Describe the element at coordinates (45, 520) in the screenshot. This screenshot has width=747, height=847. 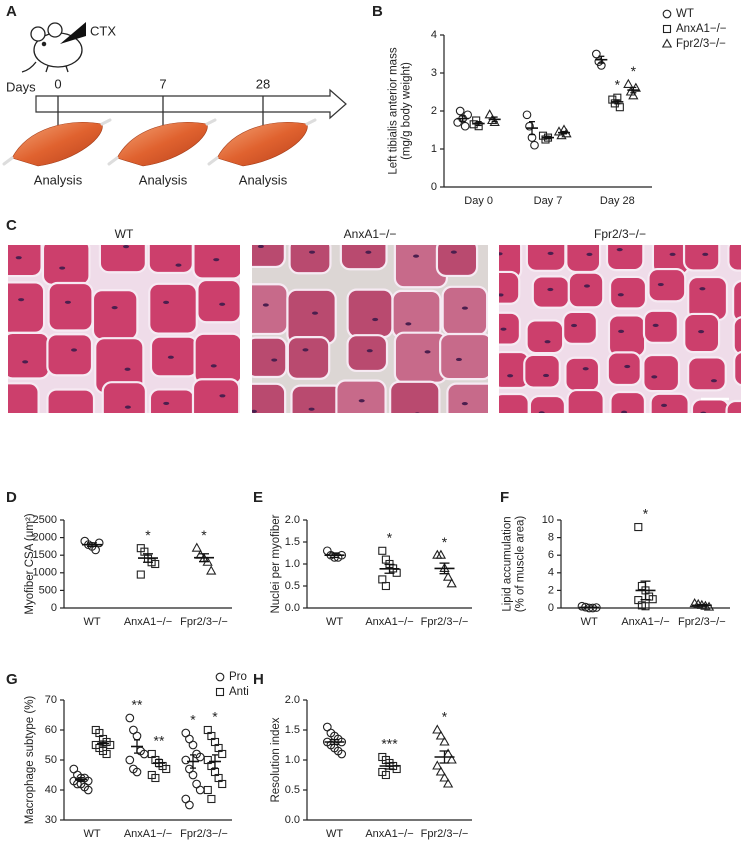
I see `y-tick-label: 2500` at that location.